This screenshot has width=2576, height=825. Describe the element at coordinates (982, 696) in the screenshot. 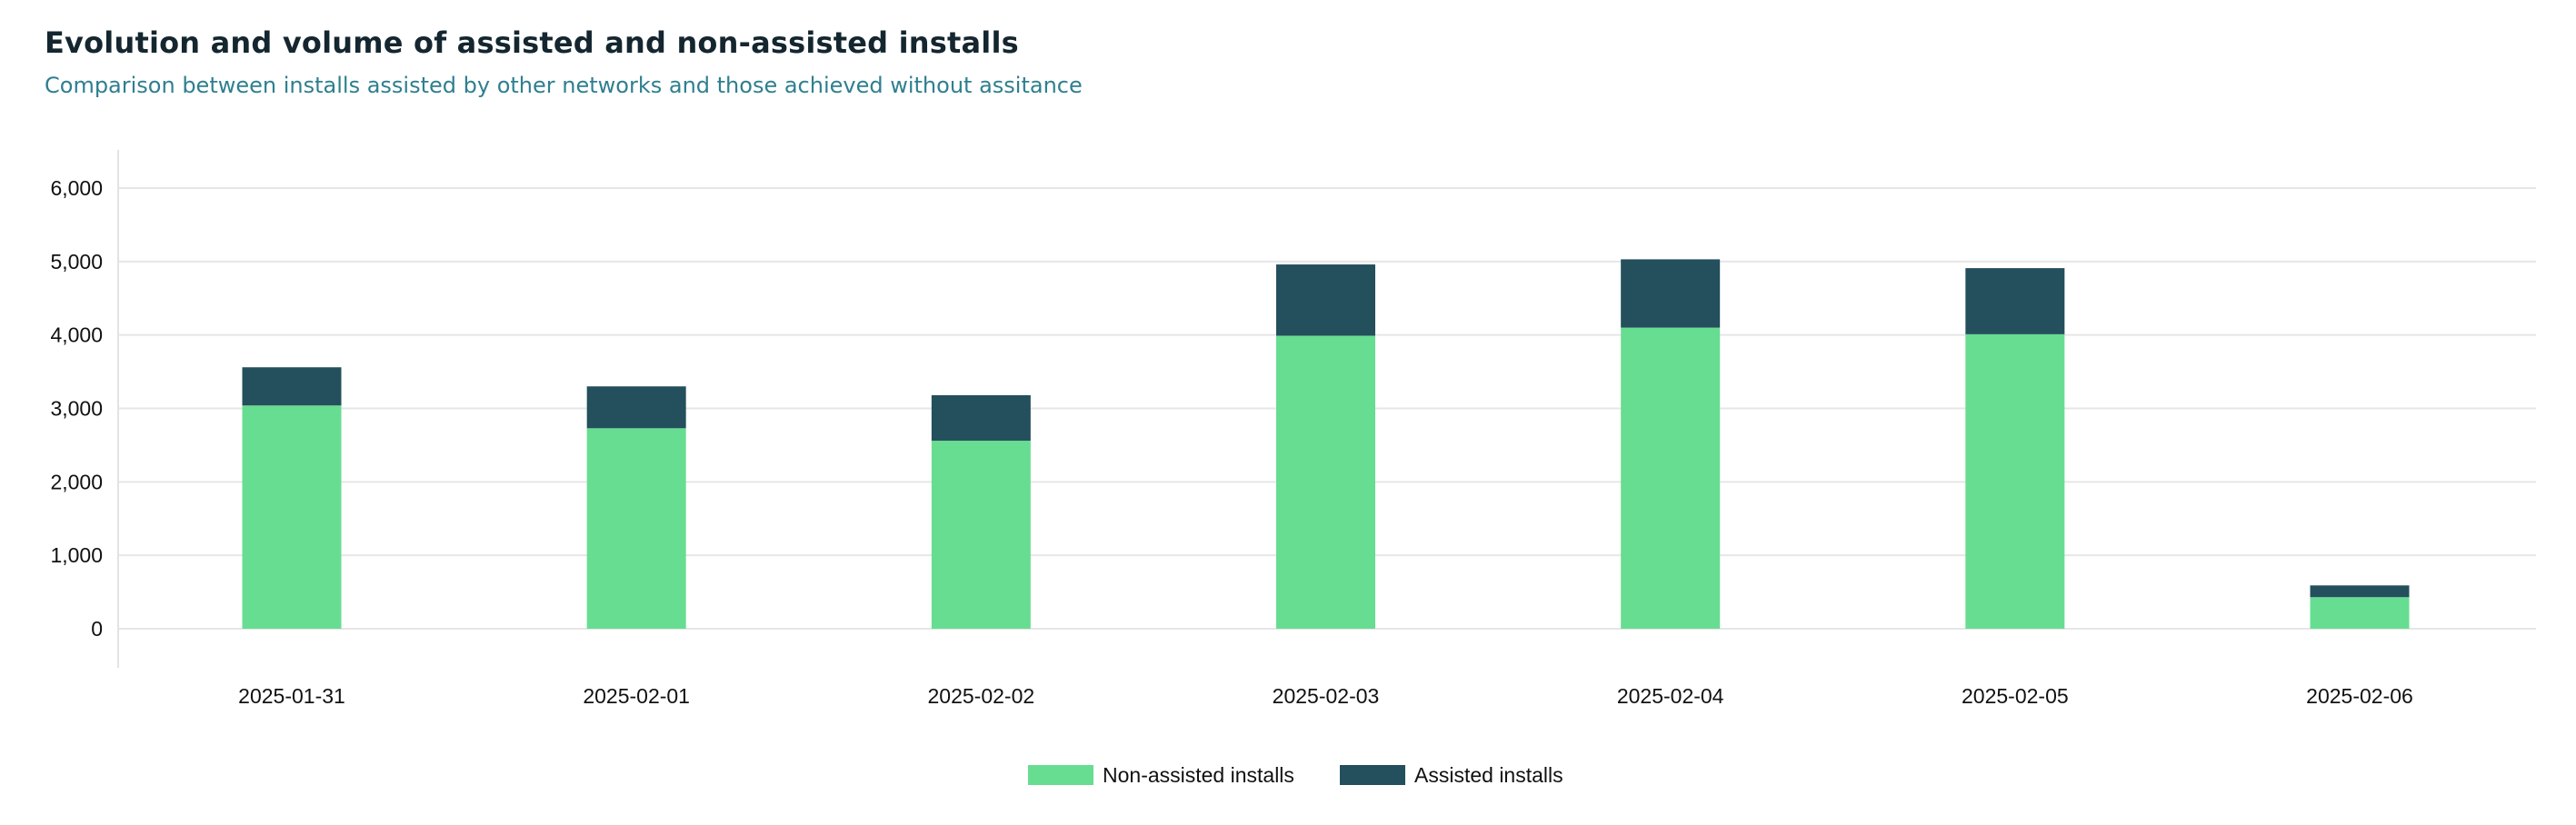

I see `x-tick-label: 2025-02-02` at that location.